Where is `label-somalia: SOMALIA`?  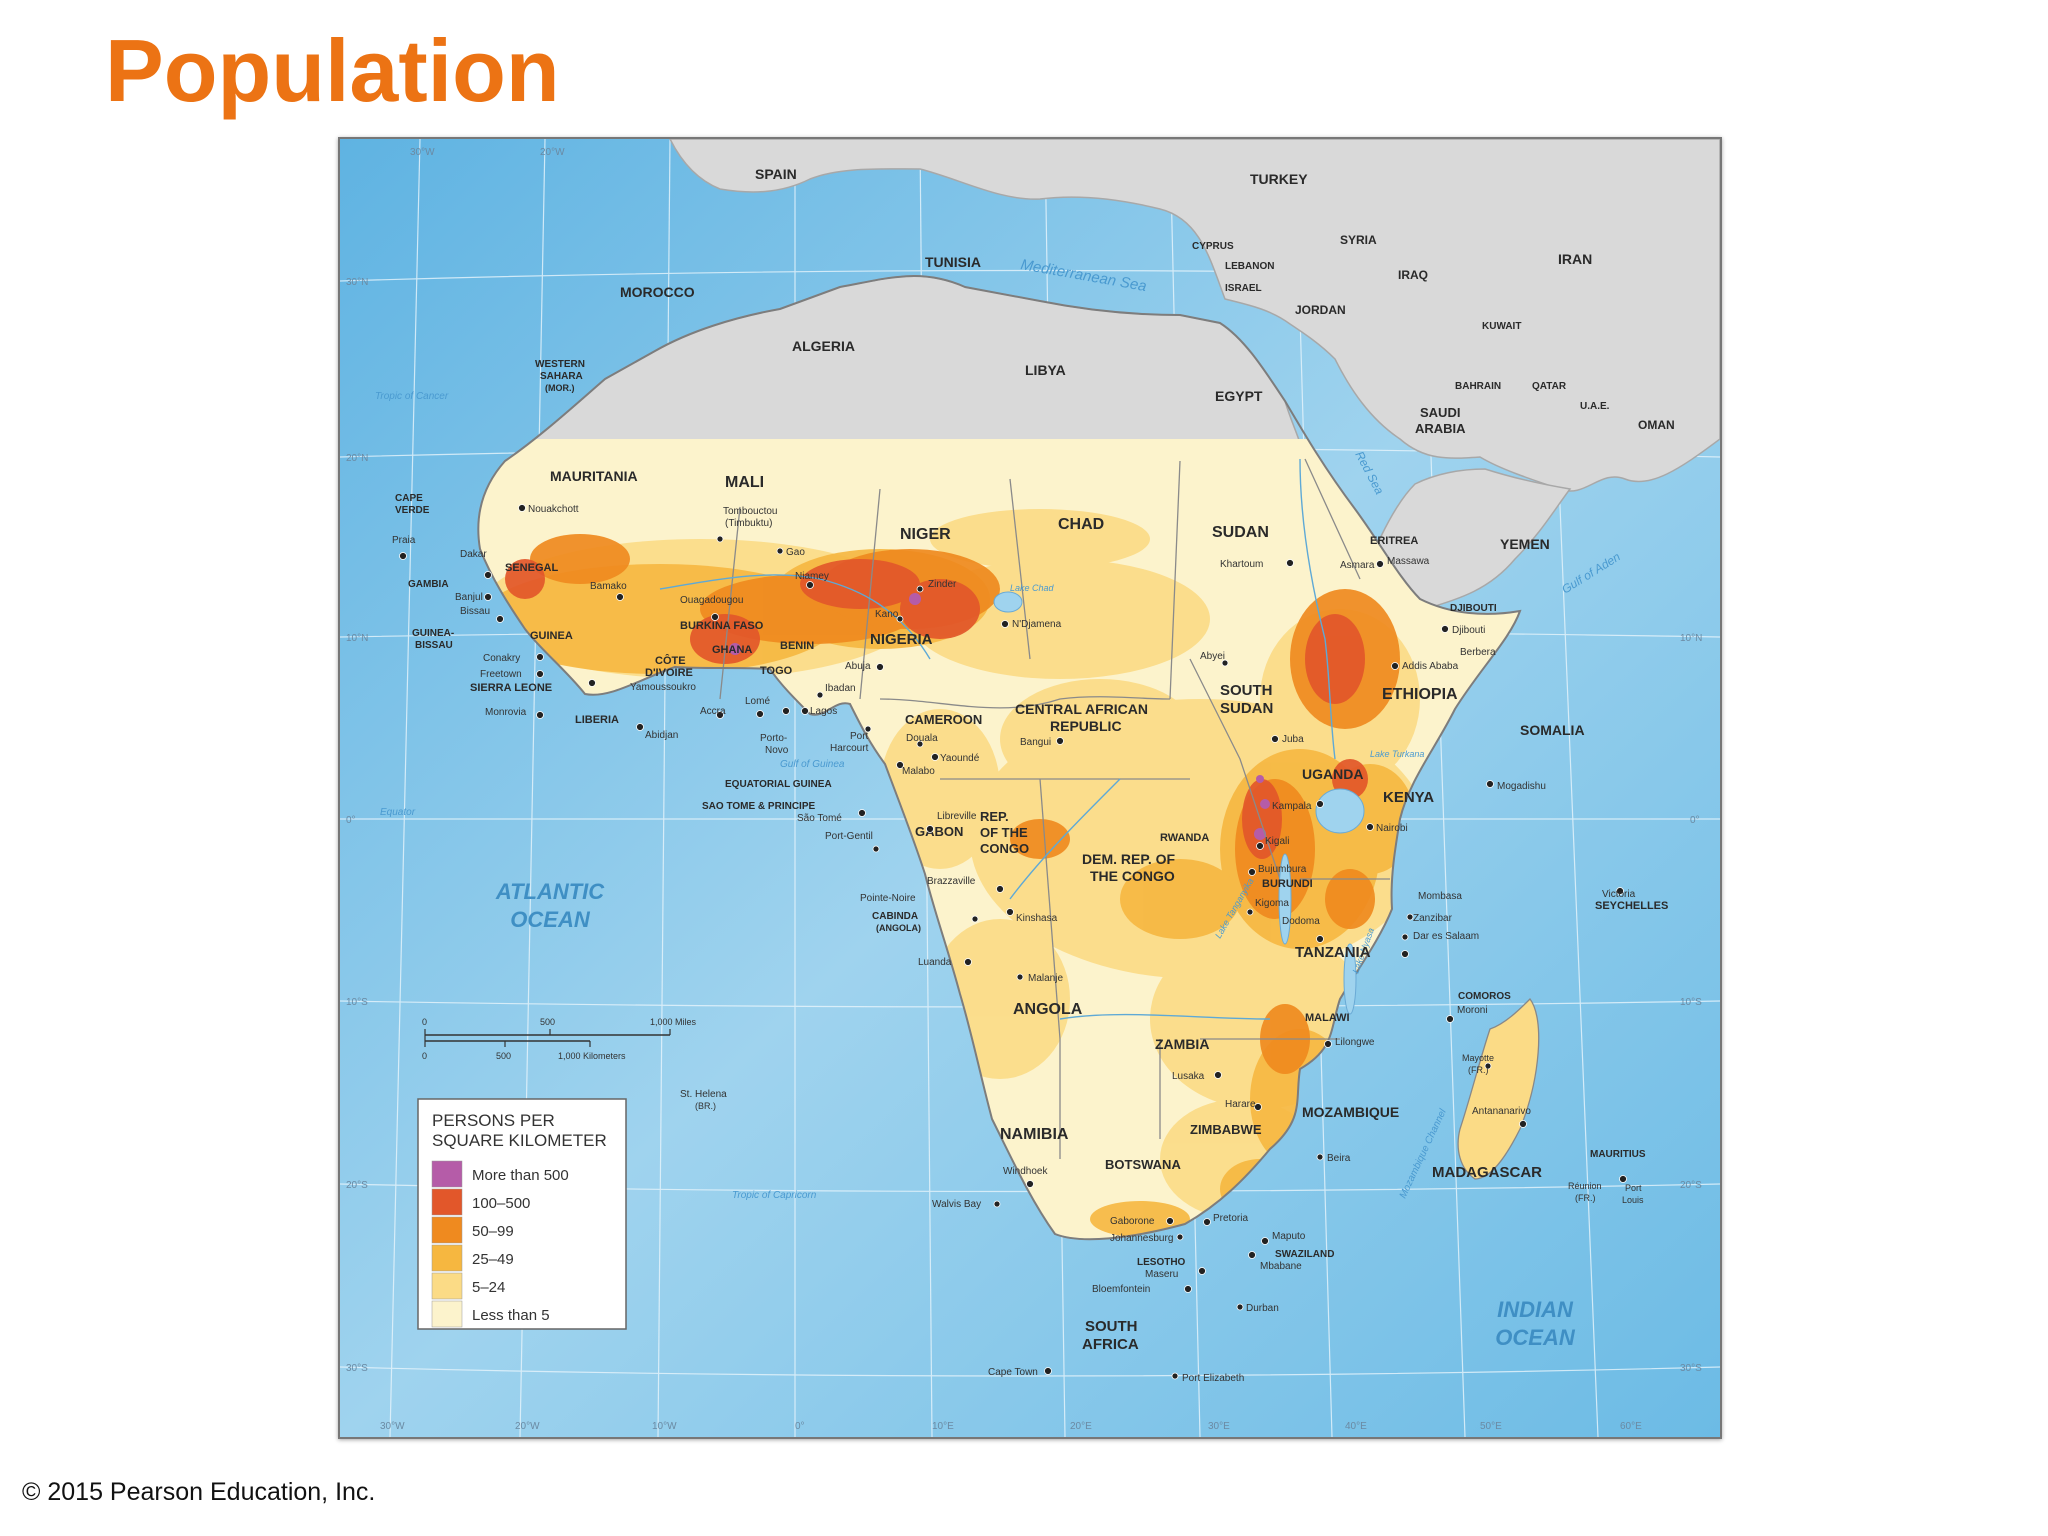 label-somalia: SOMALIA is located at coordinates (1552, 730).